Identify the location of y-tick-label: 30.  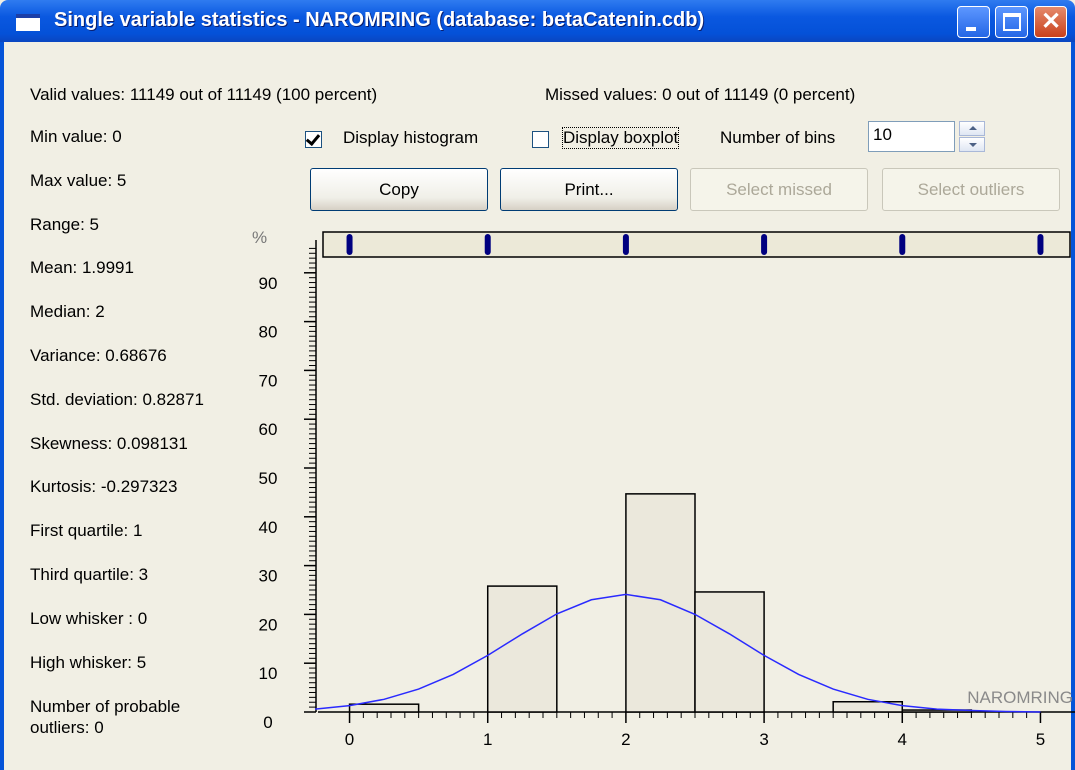
(268, 576).